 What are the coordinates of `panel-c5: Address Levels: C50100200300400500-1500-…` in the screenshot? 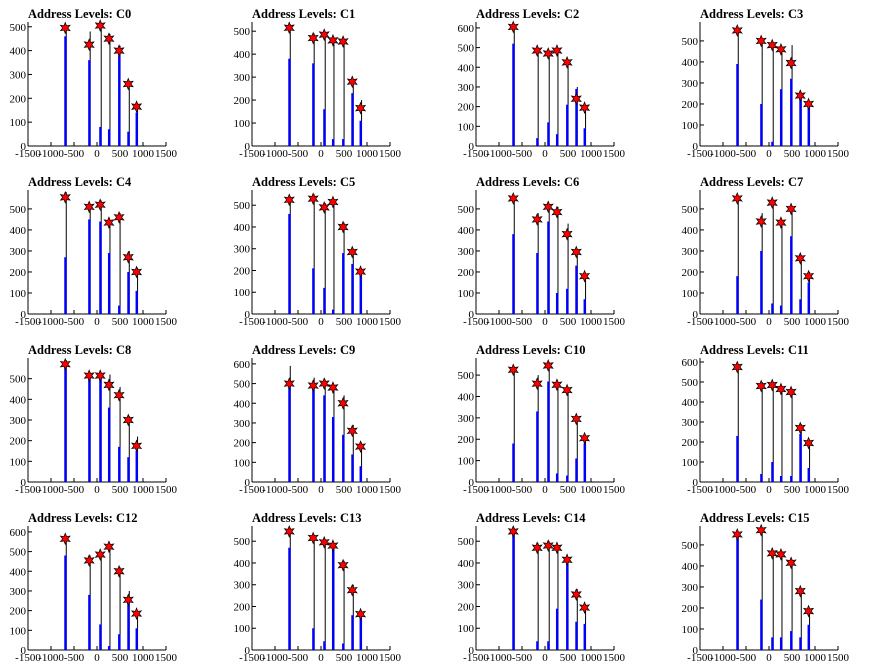 It's located at (318, 251).